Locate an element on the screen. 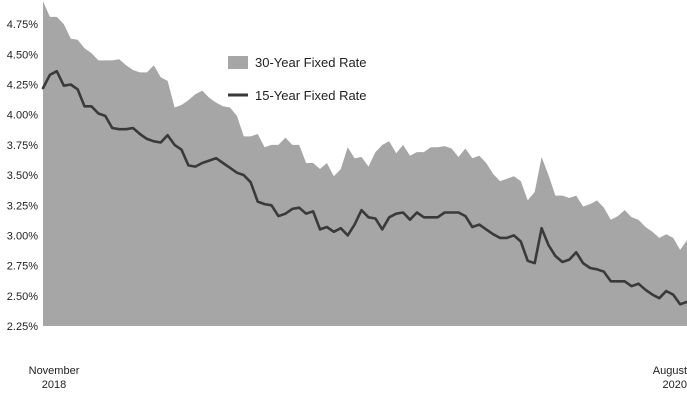 The width and height of the screenshot is (687, 394). y-tick-label: 2.50% is located at coordinates (22, 297).